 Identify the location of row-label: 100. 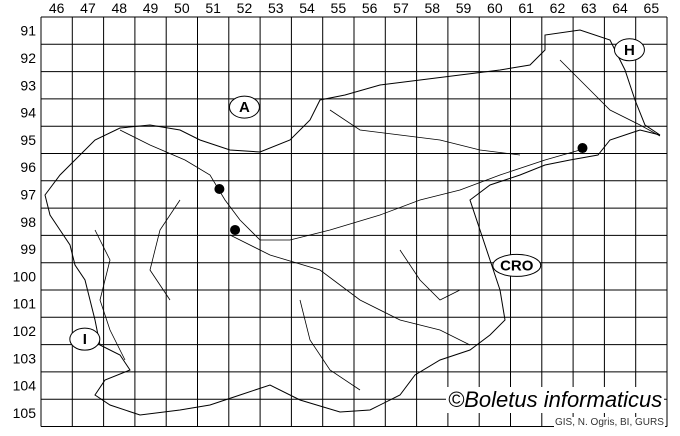
(25, 276).